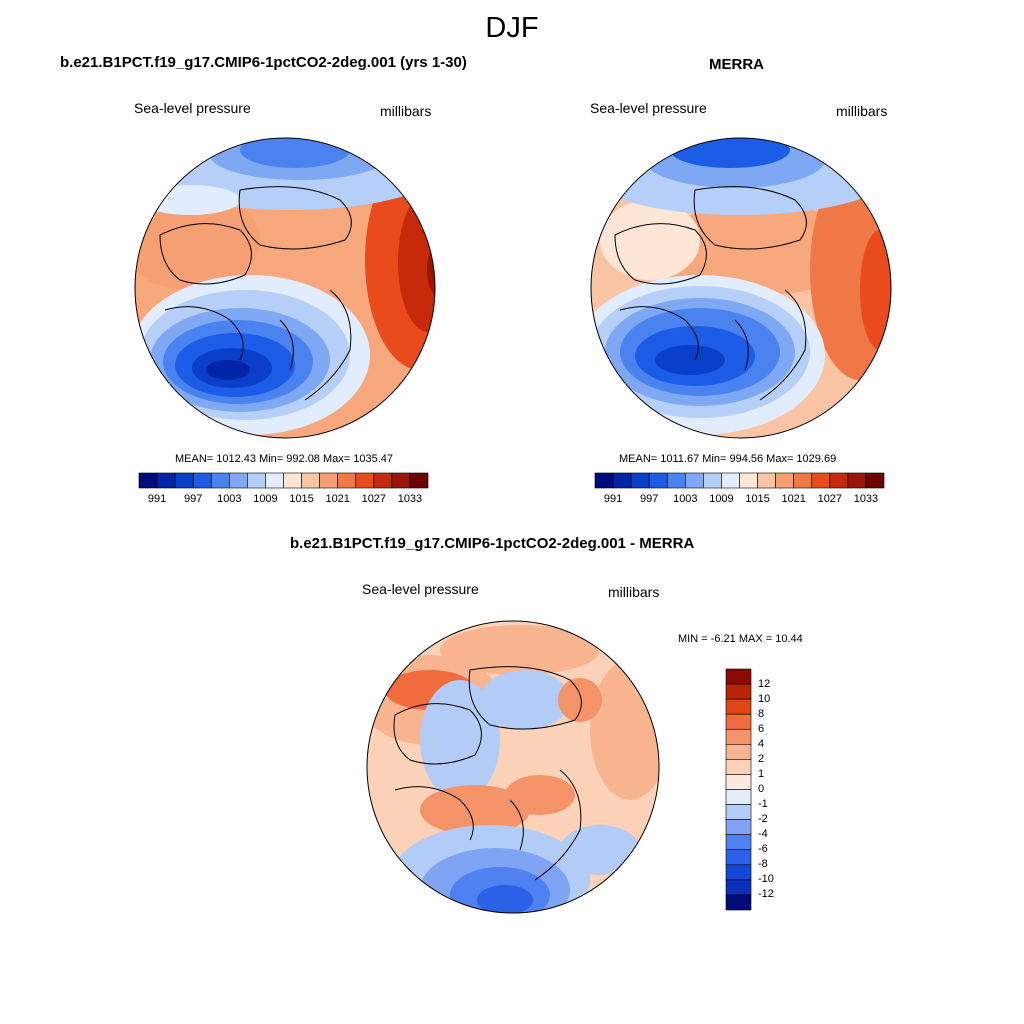  What do you see at coordinates (728, 459) in the screenshot?
I see `obs-stats: MEAN= 1011.67 Min= 994.56 Max= 1029.69` at bounding box center [728, 459].